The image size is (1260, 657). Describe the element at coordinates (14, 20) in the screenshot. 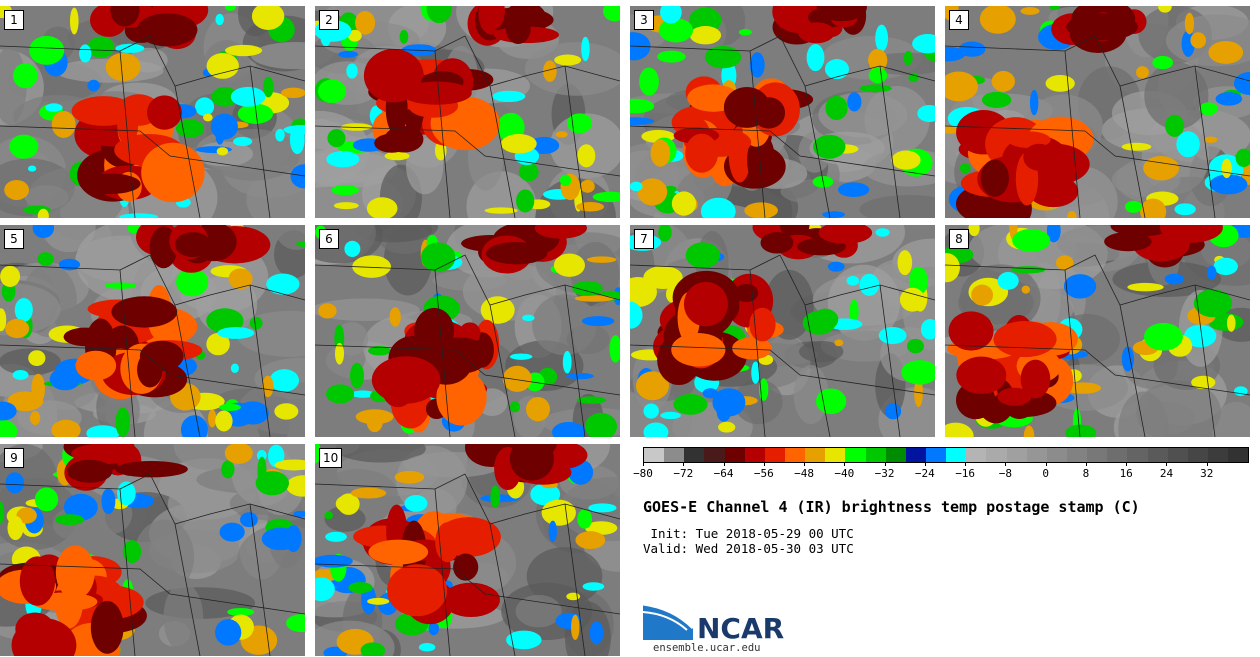

I see `panel-number: 1` at that location.